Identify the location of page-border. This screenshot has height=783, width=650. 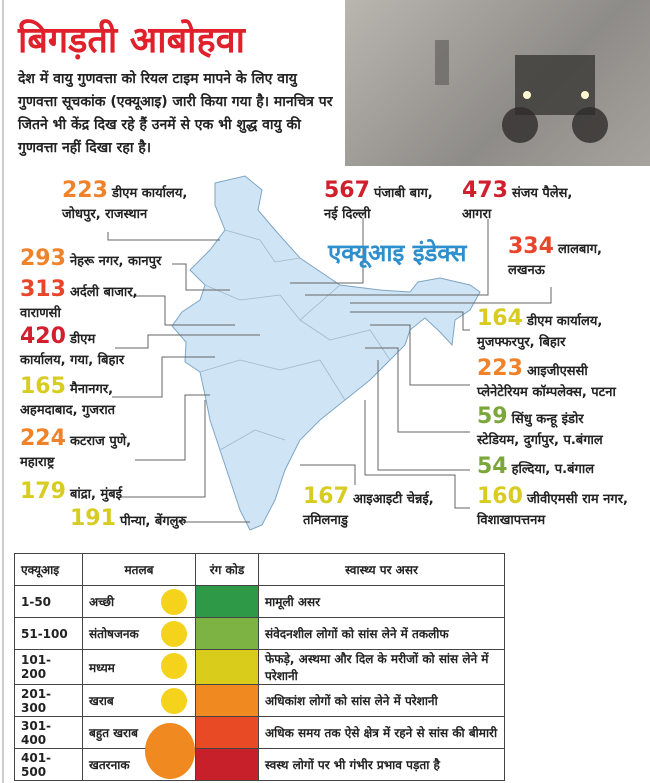
(3, 391).